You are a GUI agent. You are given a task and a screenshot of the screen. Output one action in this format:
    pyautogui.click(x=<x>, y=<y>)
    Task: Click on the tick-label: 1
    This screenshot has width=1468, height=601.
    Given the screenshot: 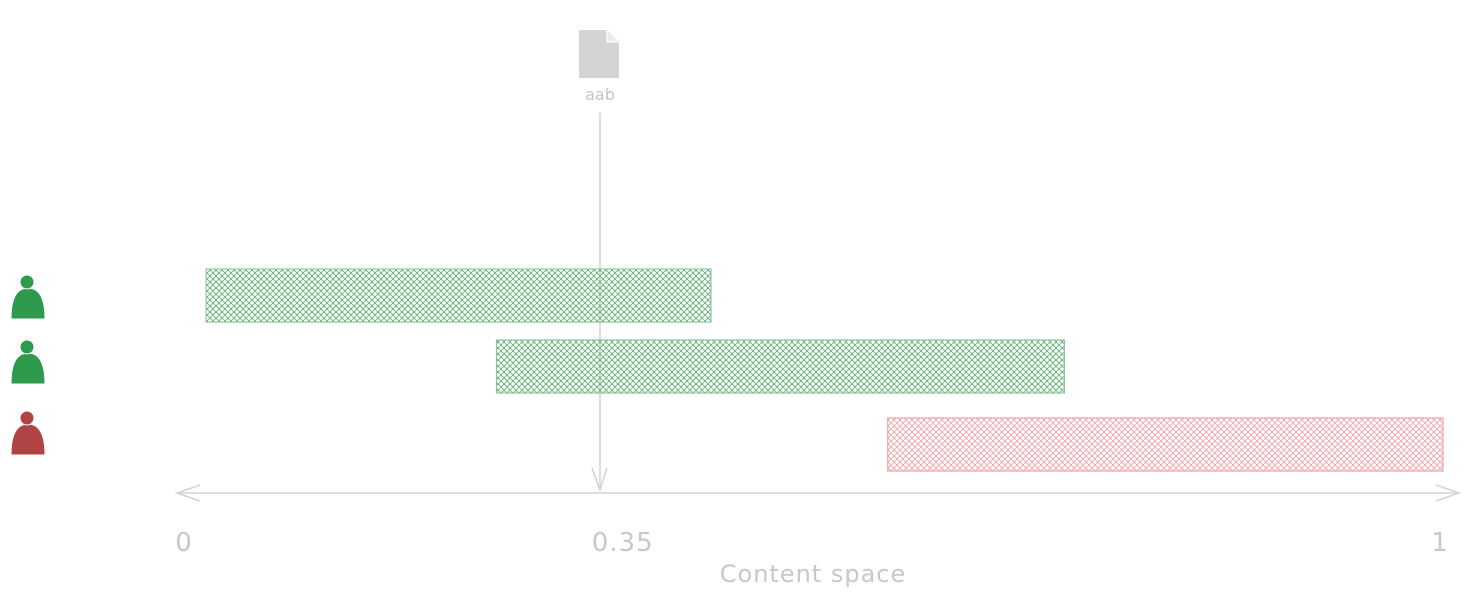 What is the action you would take?
    pyautogui.click(x=1440, y=543)
    